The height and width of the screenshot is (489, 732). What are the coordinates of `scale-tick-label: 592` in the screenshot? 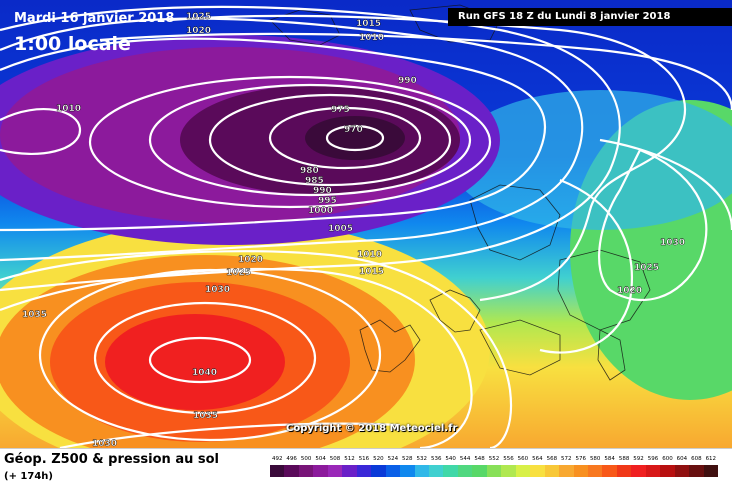 It's located at (638, 459).